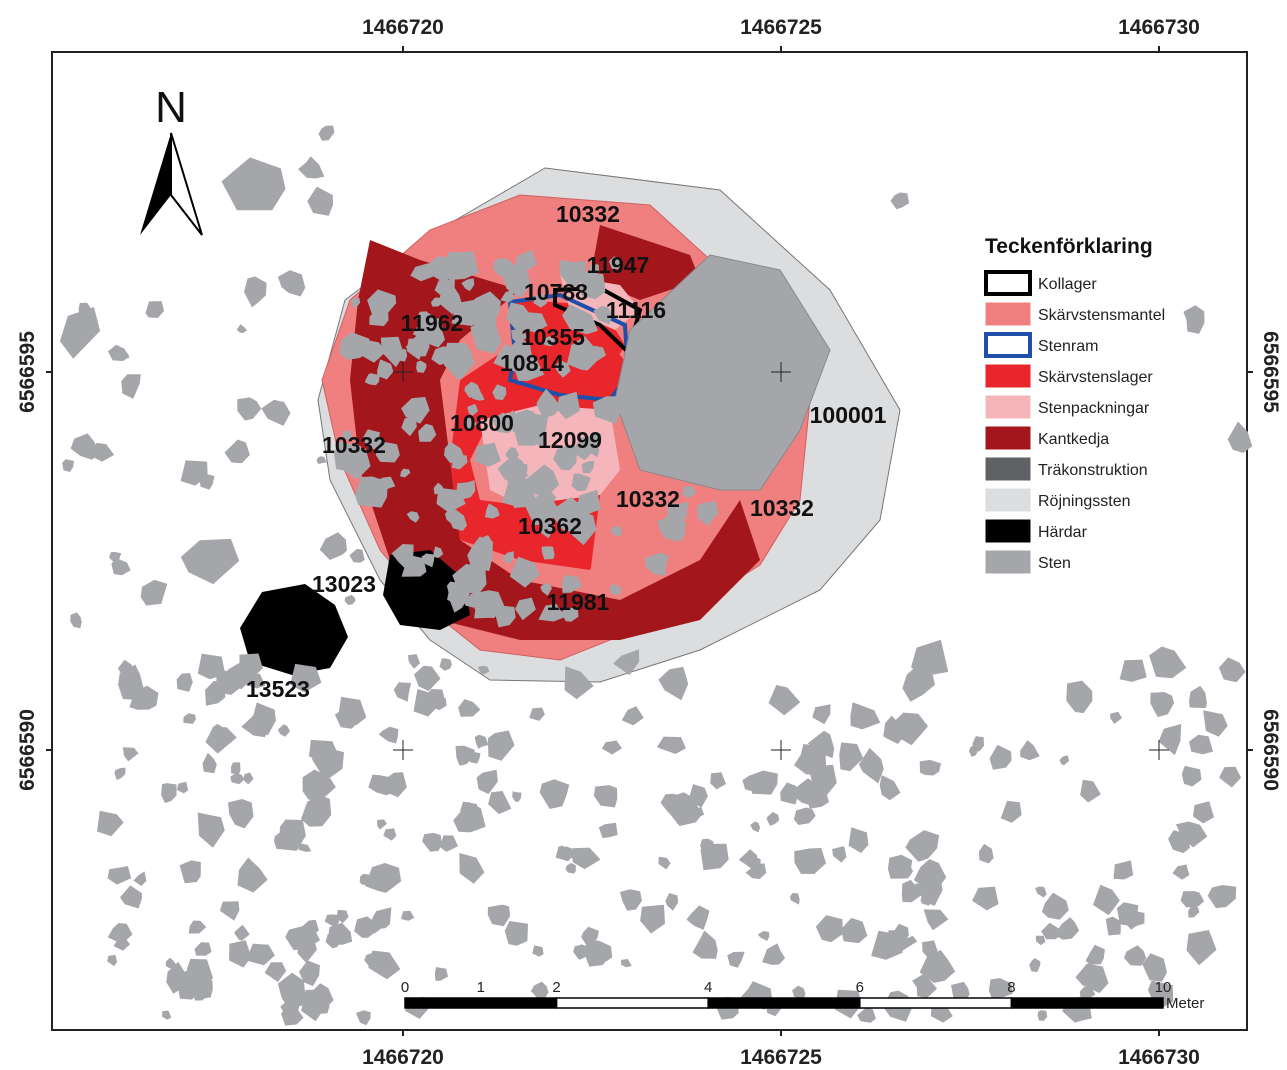 The image size is (1287, 1070). What do you see at coordinates (1008, 531) in the screenshot?
I see `legend-swatch` at bounding box center [1008, 531].